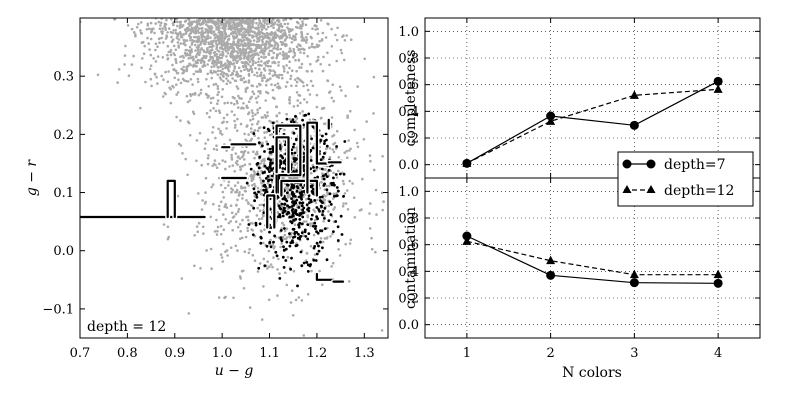 This screenshot has width=800, height=400. What do you see at coordinates (325, 276) in the screenshot?
I see `boundary-contour` at bounding box center [325, 276].